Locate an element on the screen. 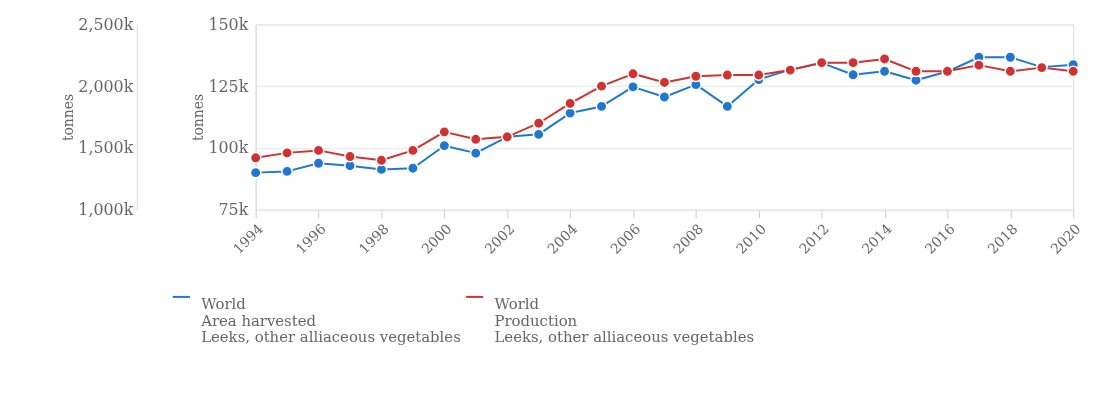 The height and width of the screenshot is (405, 1097). legend-label: World Production Leeks, other alliaceous vegetables is located at coordinates (624, 320).